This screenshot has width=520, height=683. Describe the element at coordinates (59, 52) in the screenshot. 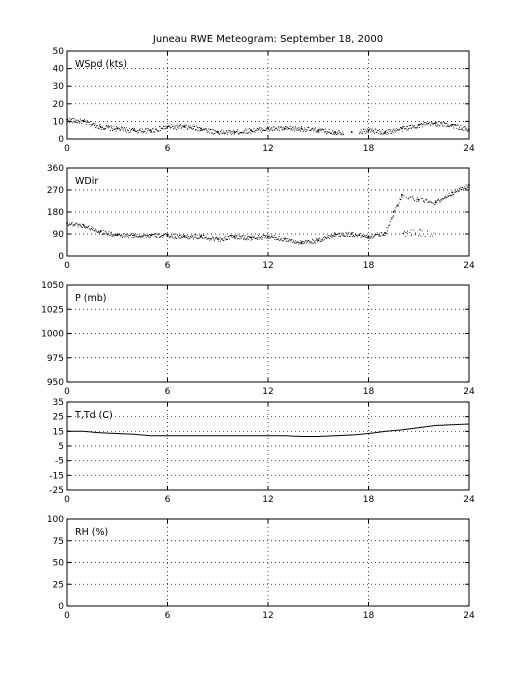

I see `wspd-ytick-label: 50` at that location.